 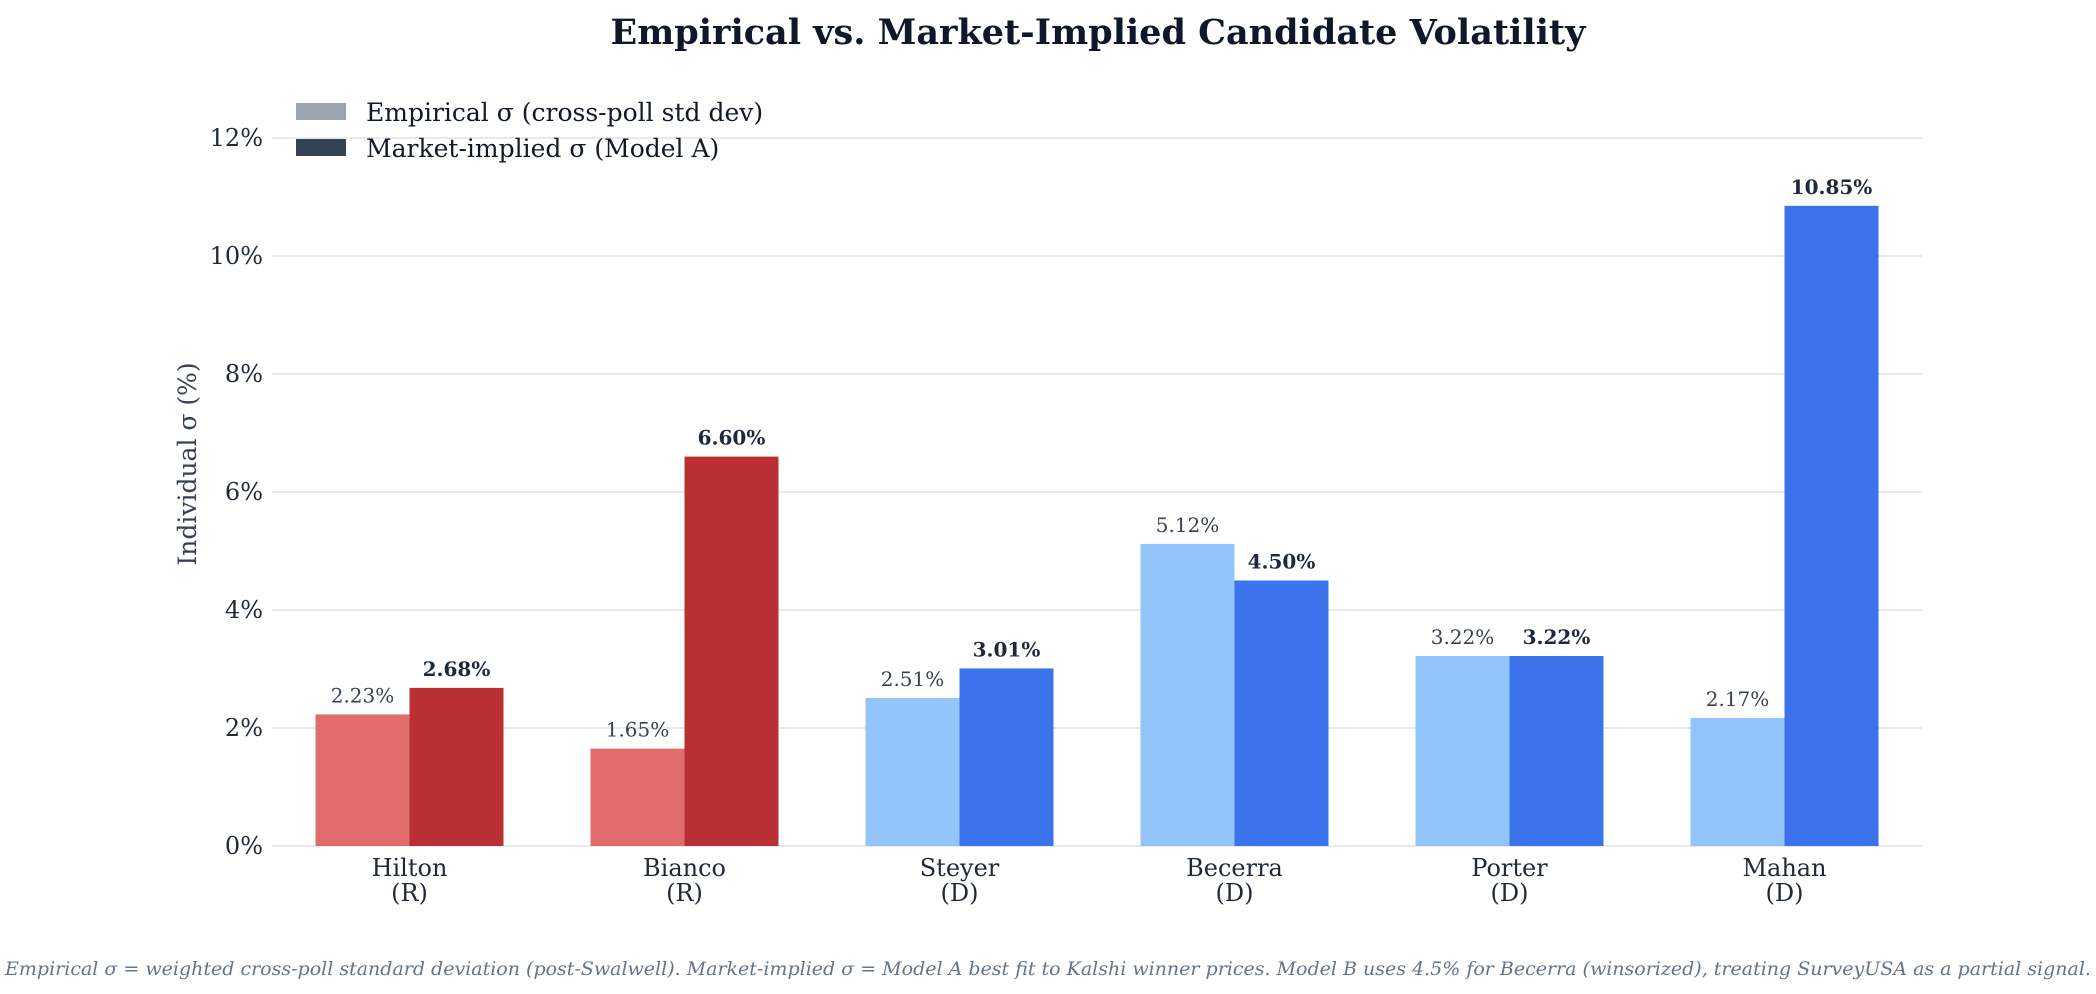 What do you see at coordinates (1831, 526) in the screenshot?
I see `market-bar-mahan` at bounding box center [1831, 526].